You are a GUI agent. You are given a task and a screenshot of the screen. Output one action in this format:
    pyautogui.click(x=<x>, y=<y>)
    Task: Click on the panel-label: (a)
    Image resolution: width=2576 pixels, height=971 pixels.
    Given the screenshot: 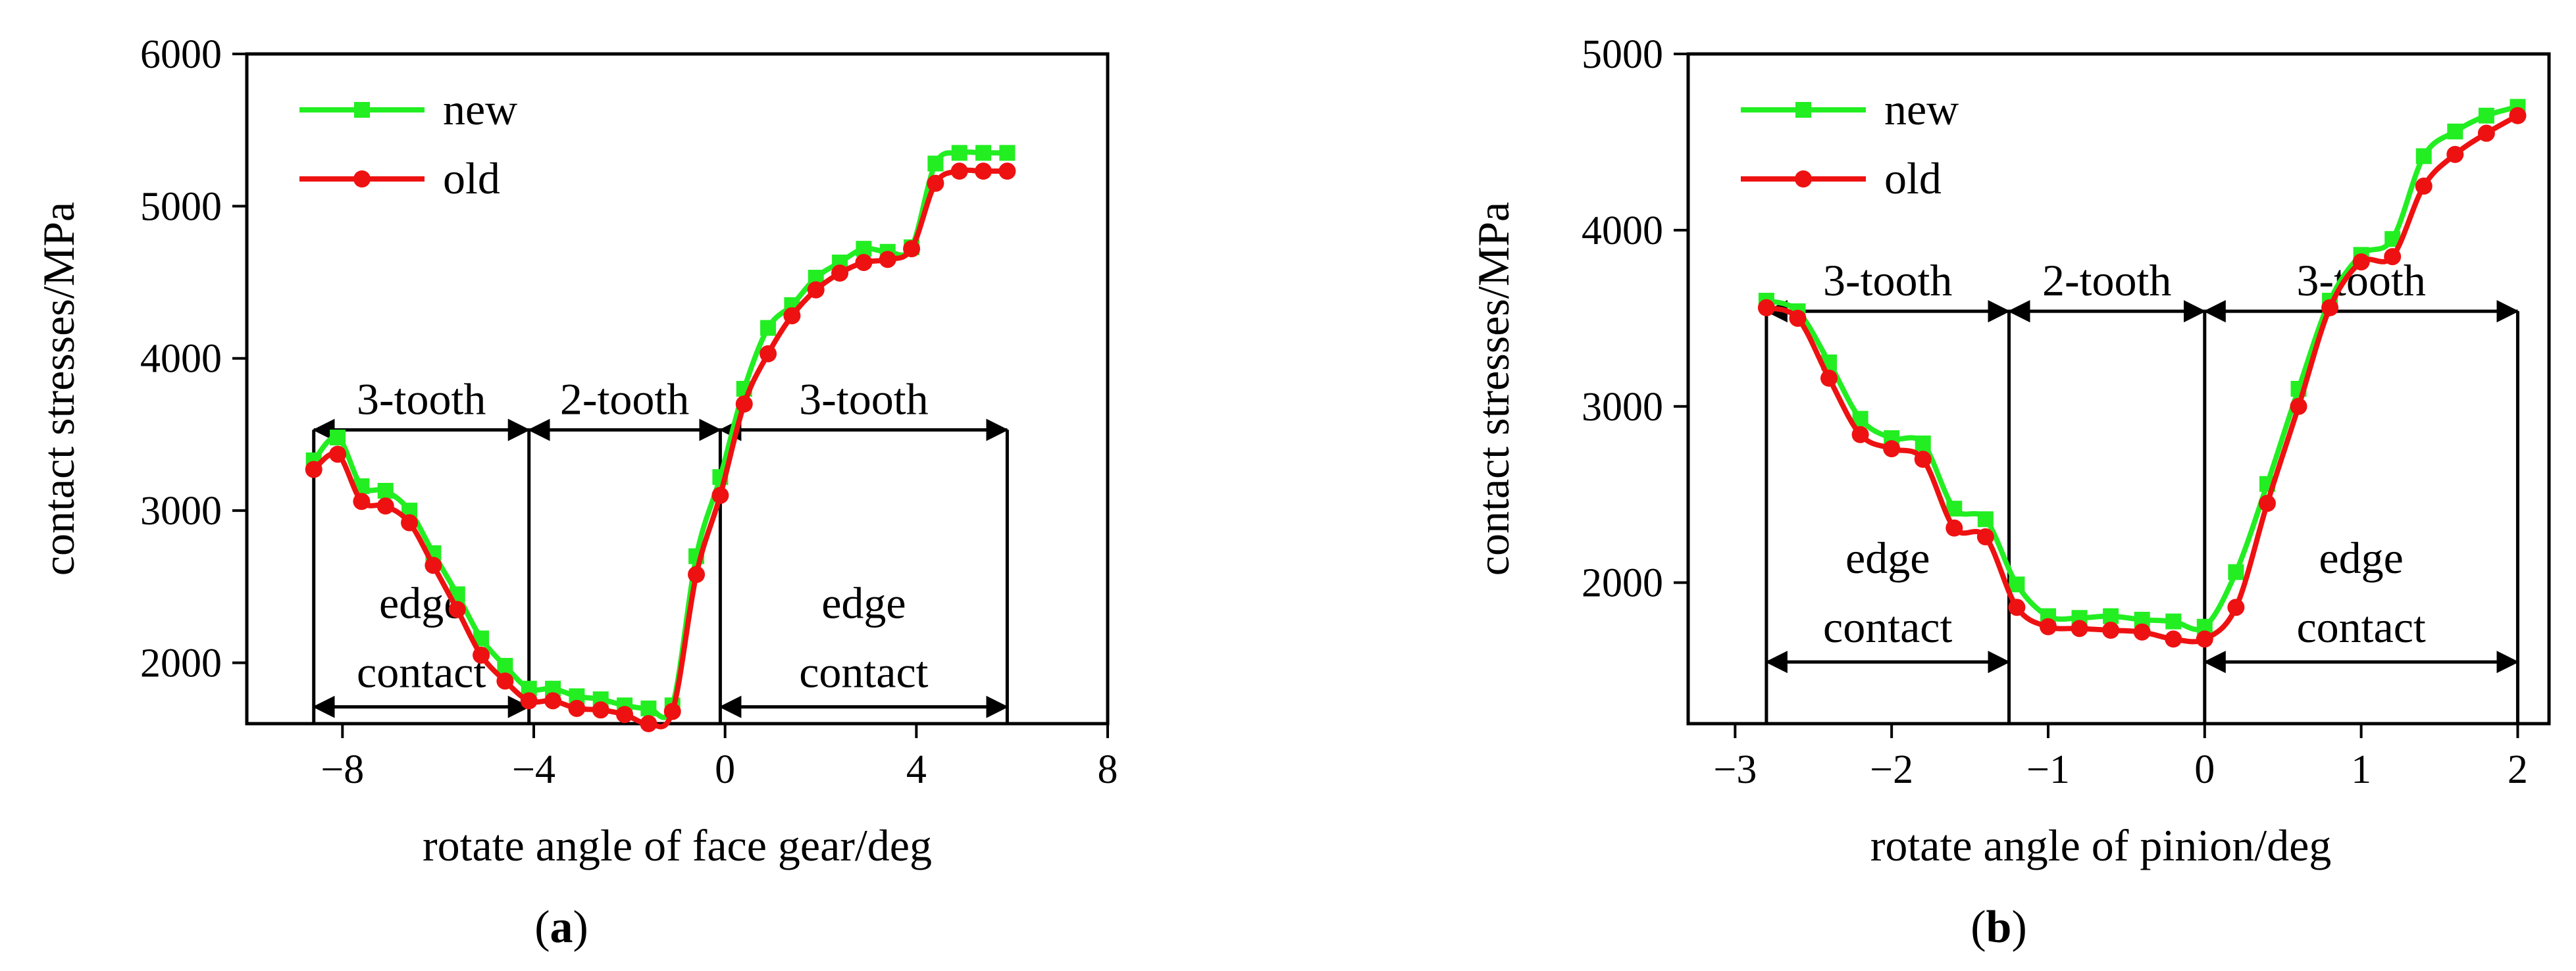 What is the action you would take?
    pyautogui.click(x=561, y=927)
    